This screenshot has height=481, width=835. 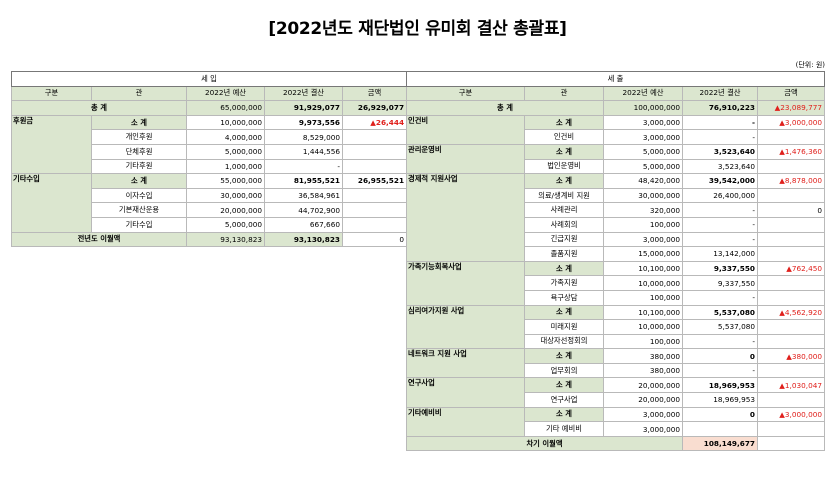 What do you see at coordinates (616, 210) in the screenshot?
I see `table-row: 사례관리 320,000 - 0` at bounding box center [616, 210].